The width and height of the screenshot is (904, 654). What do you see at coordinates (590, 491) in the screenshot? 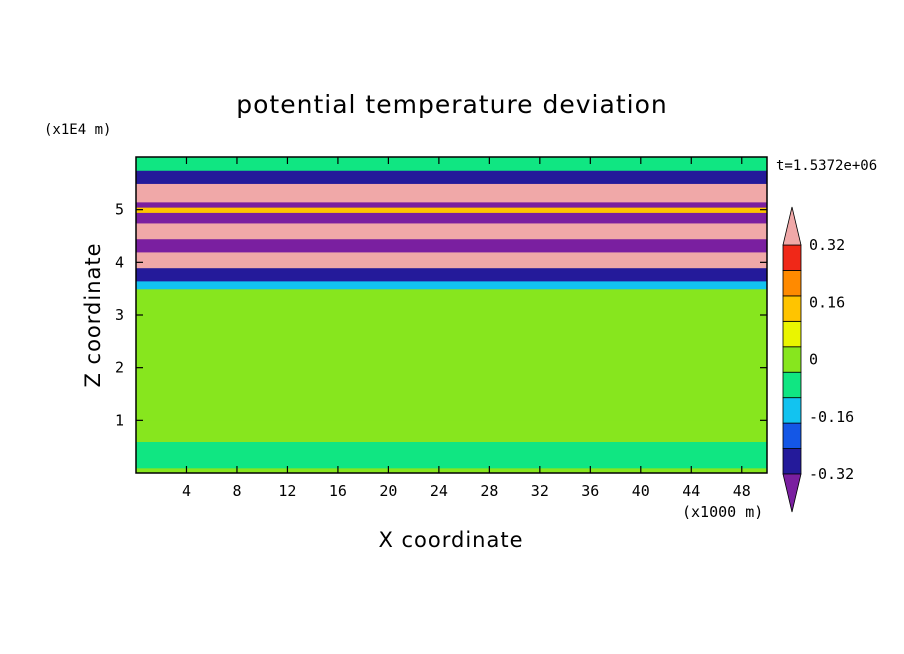
I see `x-tick-label: 36` at bounding box center [590, 491].